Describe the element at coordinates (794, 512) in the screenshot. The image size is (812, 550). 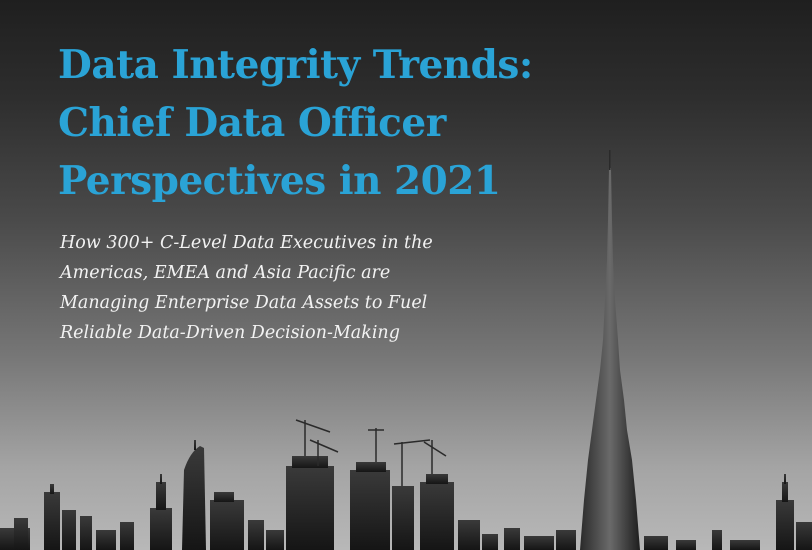
I see `far-right-tower` at that location.